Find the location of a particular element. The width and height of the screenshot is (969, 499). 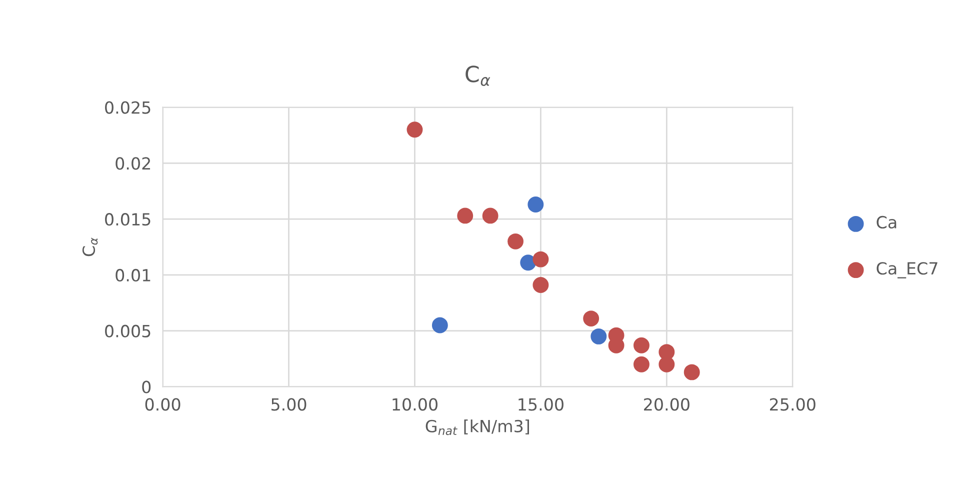

x-tick-label: 20.00 is located at coordinates (667, 404).